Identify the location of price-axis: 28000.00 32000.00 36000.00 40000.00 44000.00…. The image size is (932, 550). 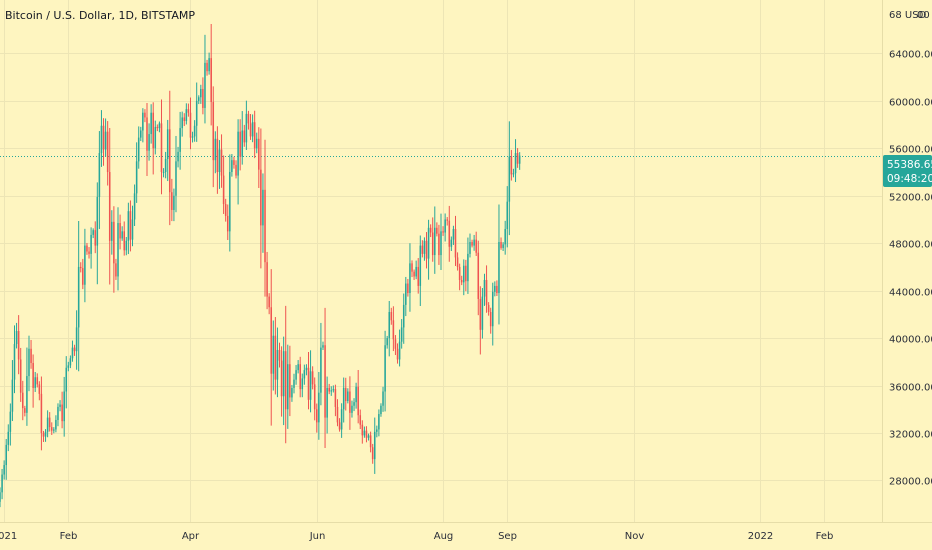
(910, 269).